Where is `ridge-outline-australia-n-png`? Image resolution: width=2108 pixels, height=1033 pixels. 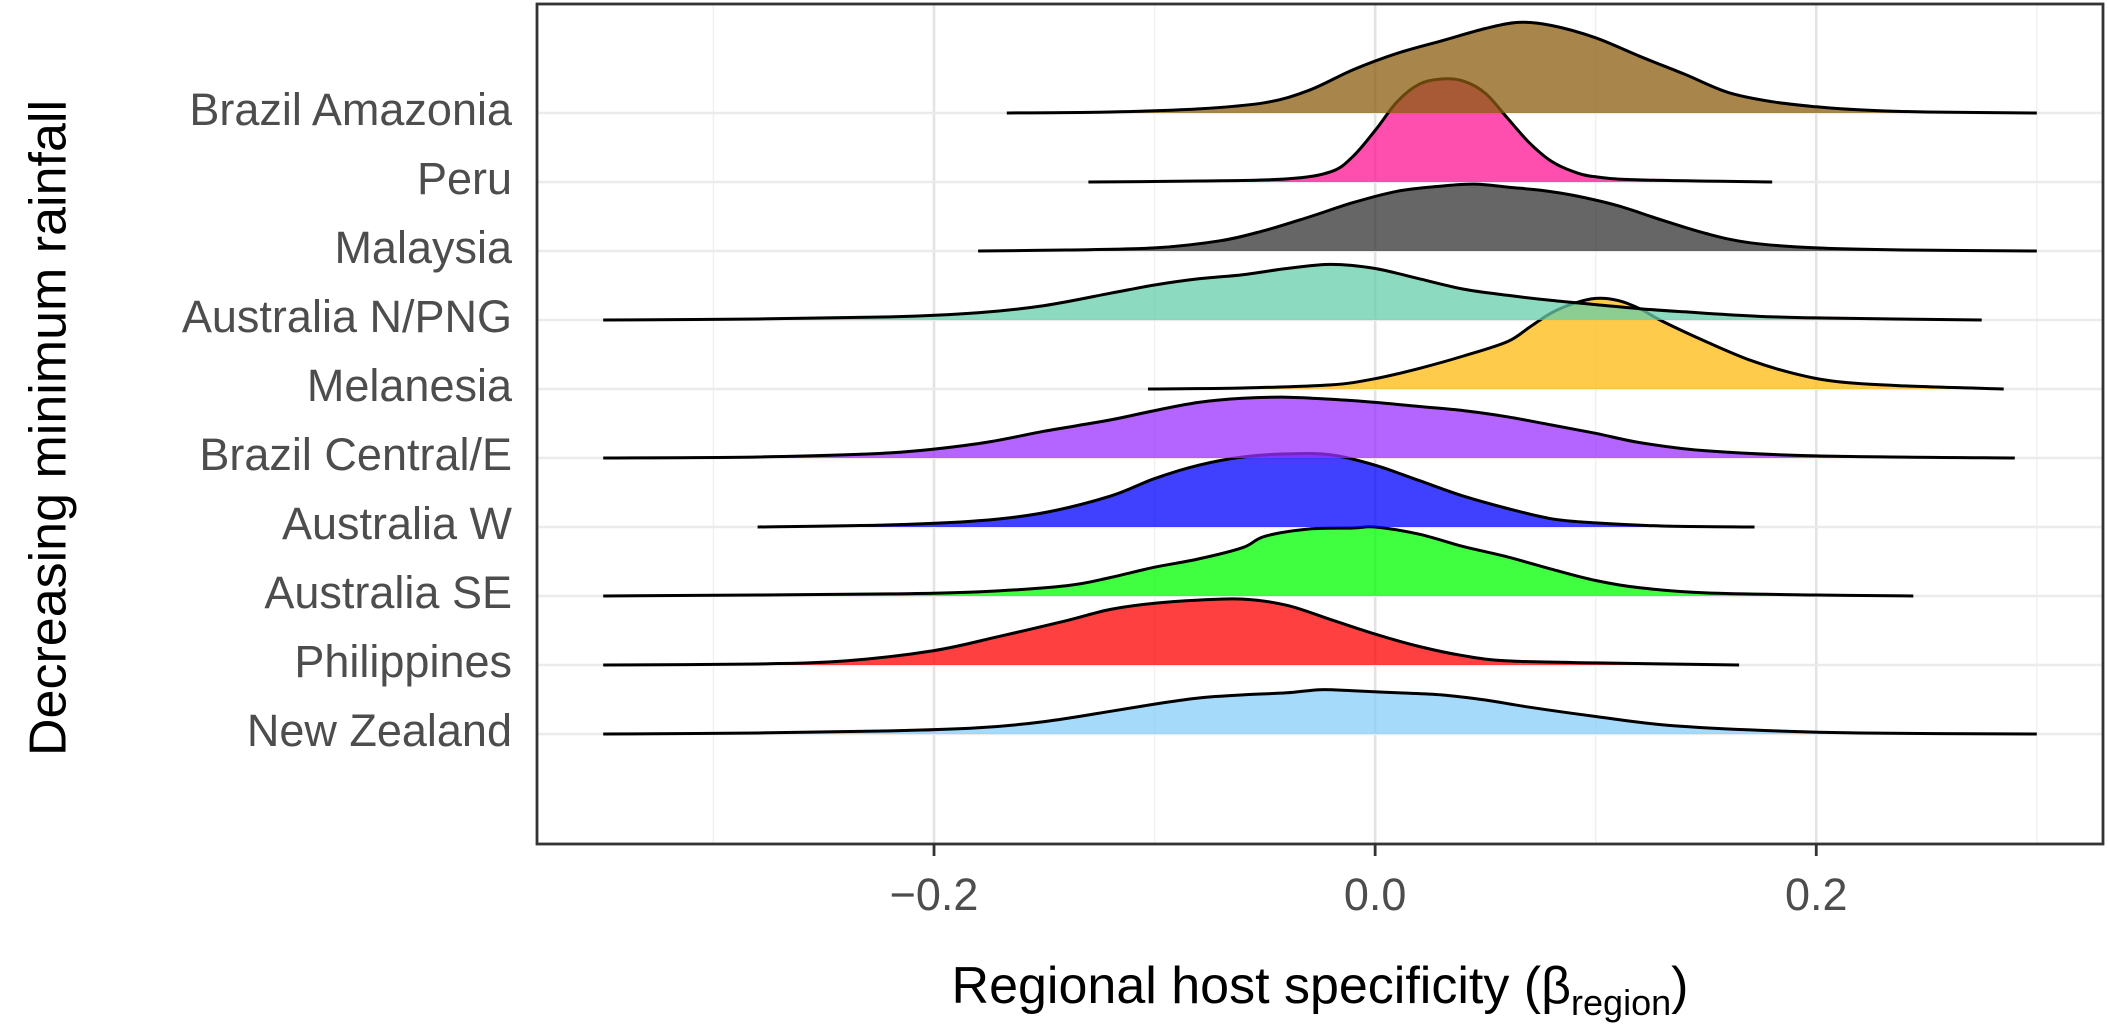
ridge-outline-australia-n-png is located at coordinates (1292, 292).